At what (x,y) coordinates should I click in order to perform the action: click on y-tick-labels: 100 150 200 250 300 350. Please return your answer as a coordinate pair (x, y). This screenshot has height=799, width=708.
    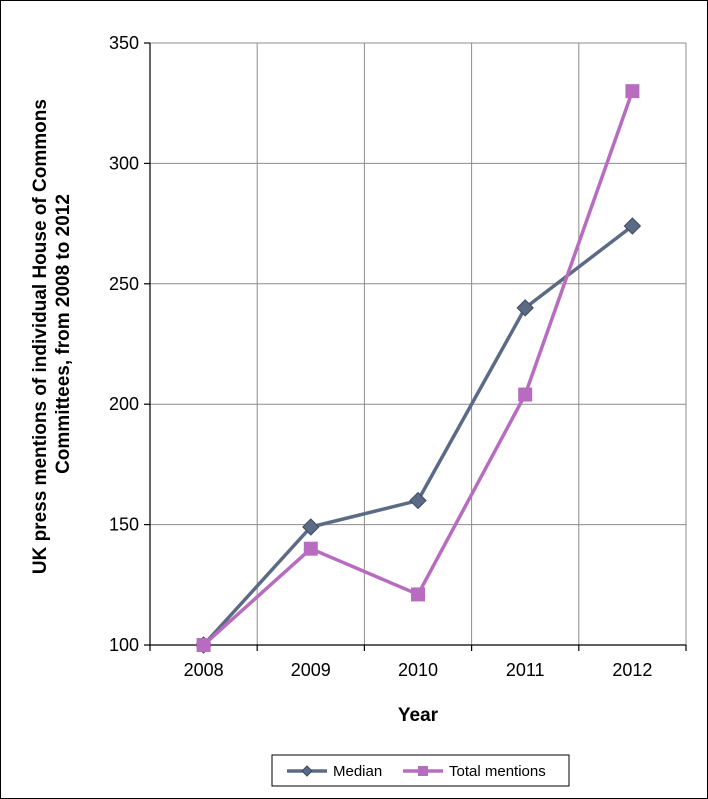
    Looking at the image, I should click on (124, 344).